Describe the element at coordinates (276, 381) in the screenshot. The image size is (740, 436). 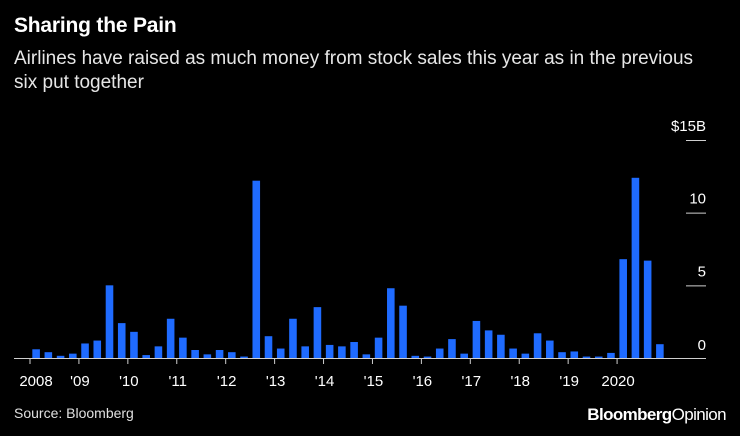
I see `x-tick-label: '13` at that location.